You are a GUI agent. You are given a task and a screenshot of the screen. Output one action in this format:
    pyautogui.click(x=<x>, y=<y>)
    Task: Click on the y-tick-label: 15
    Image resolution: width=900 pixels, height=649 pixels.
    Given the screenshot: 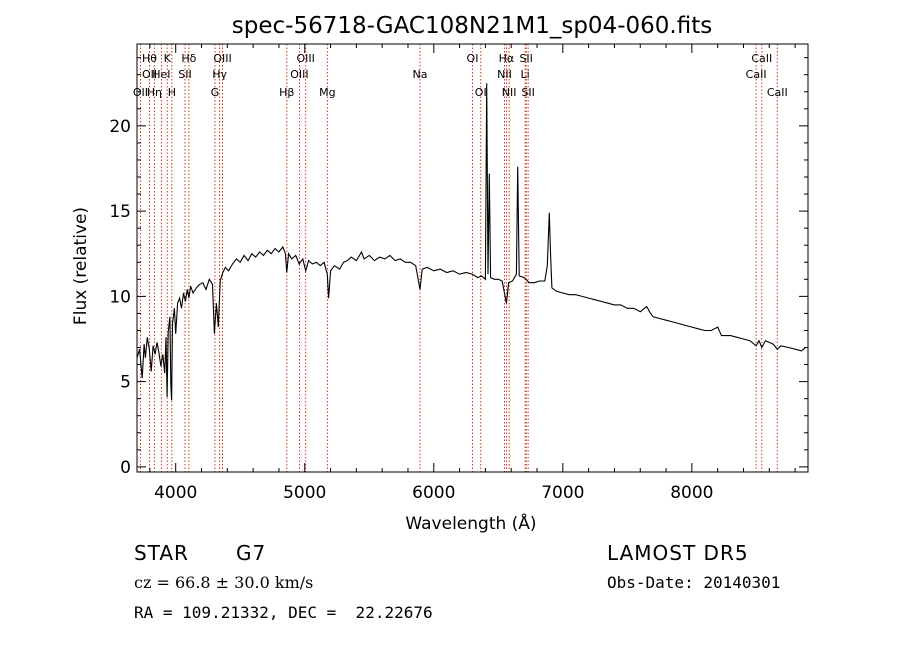 What is the action you would take?
    pyautogui.click(x=120, y=212)
    